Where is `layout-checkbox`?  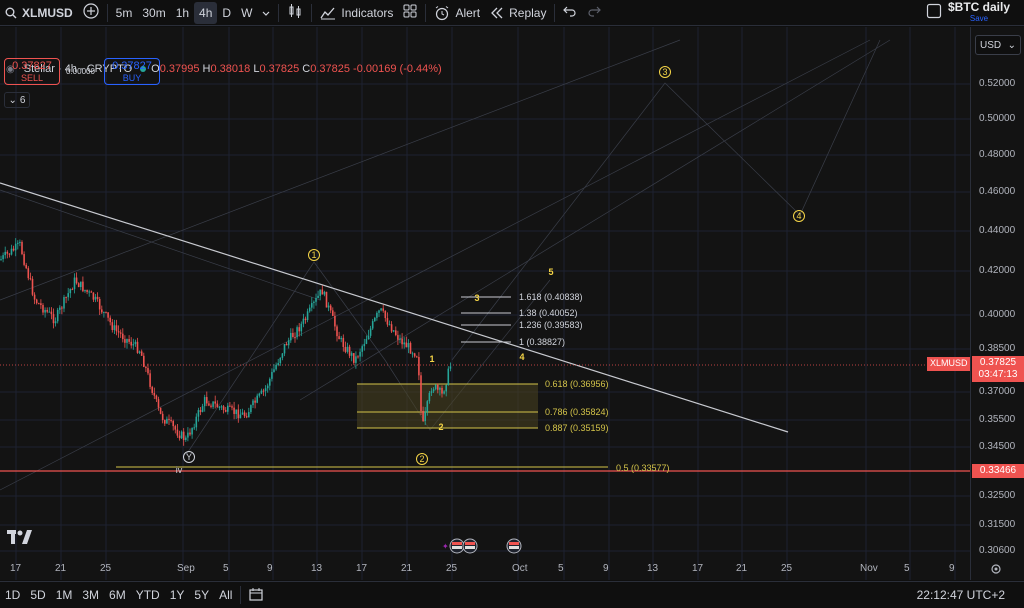 layout-checkbox is located at coordinates (934, 13).